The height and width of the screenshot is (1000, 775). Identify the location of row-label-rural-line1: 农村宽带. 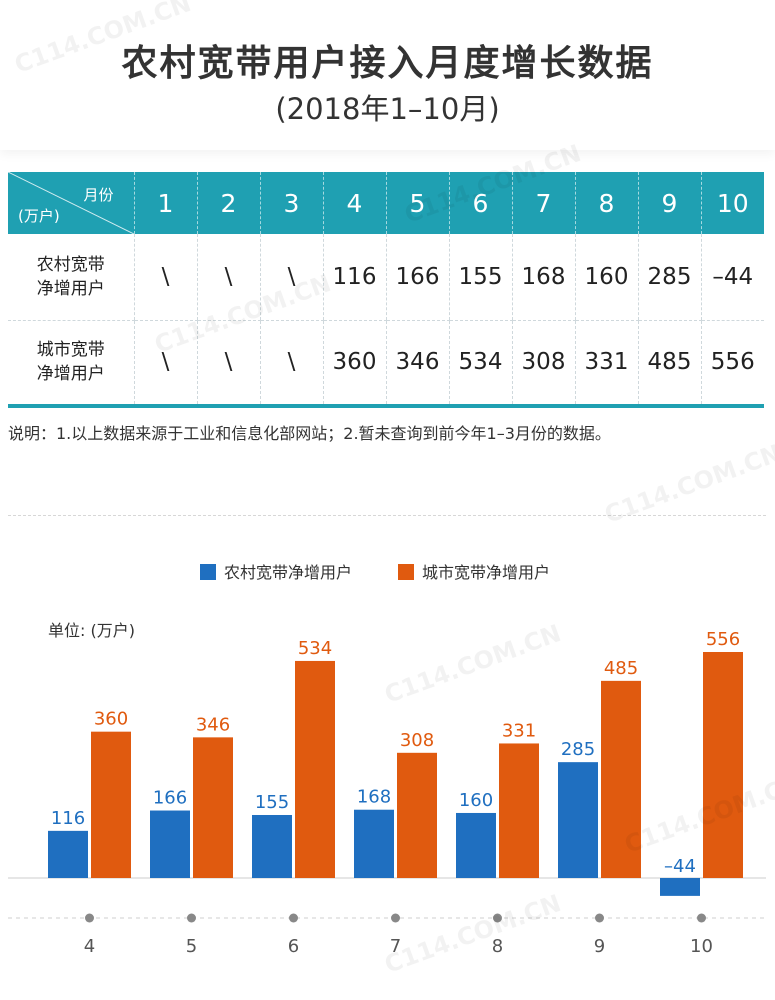
(70, 264).